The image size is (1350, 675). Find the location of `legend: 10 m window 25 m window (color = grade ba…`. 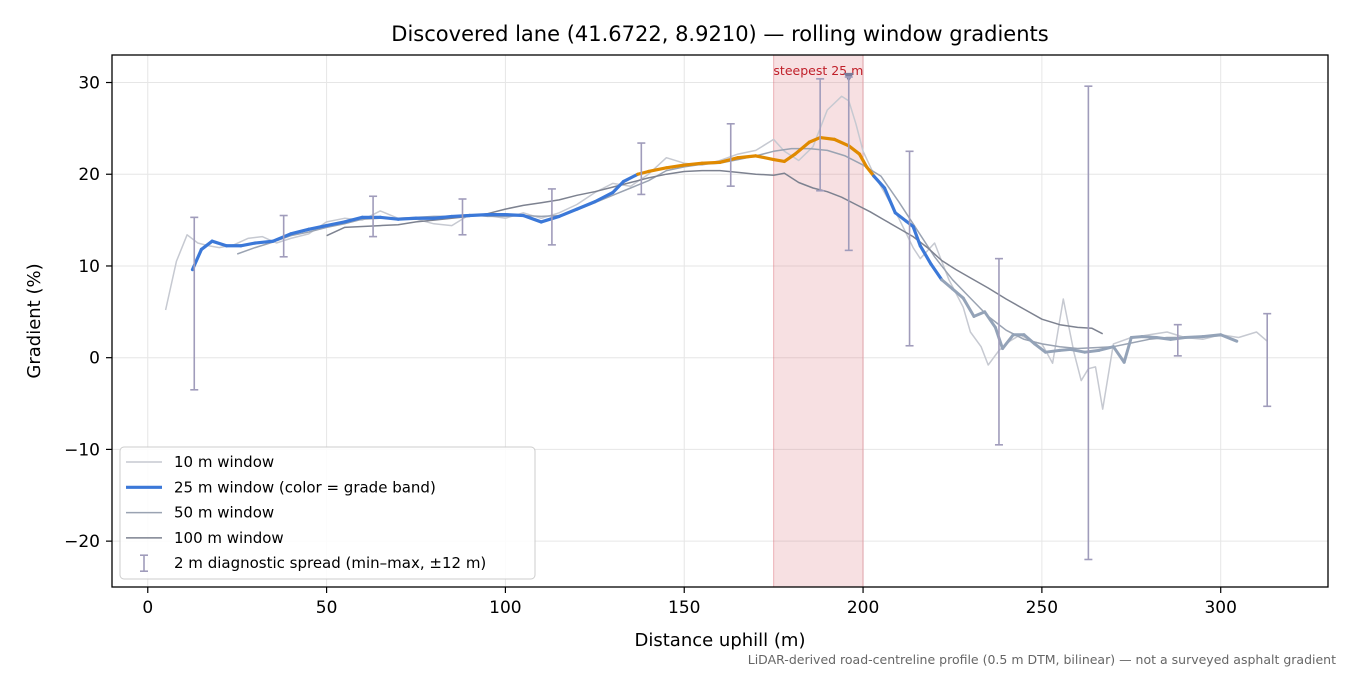

legend: 10 m window 25 m window (color = grade ba… is located at coordinates (327, 513).